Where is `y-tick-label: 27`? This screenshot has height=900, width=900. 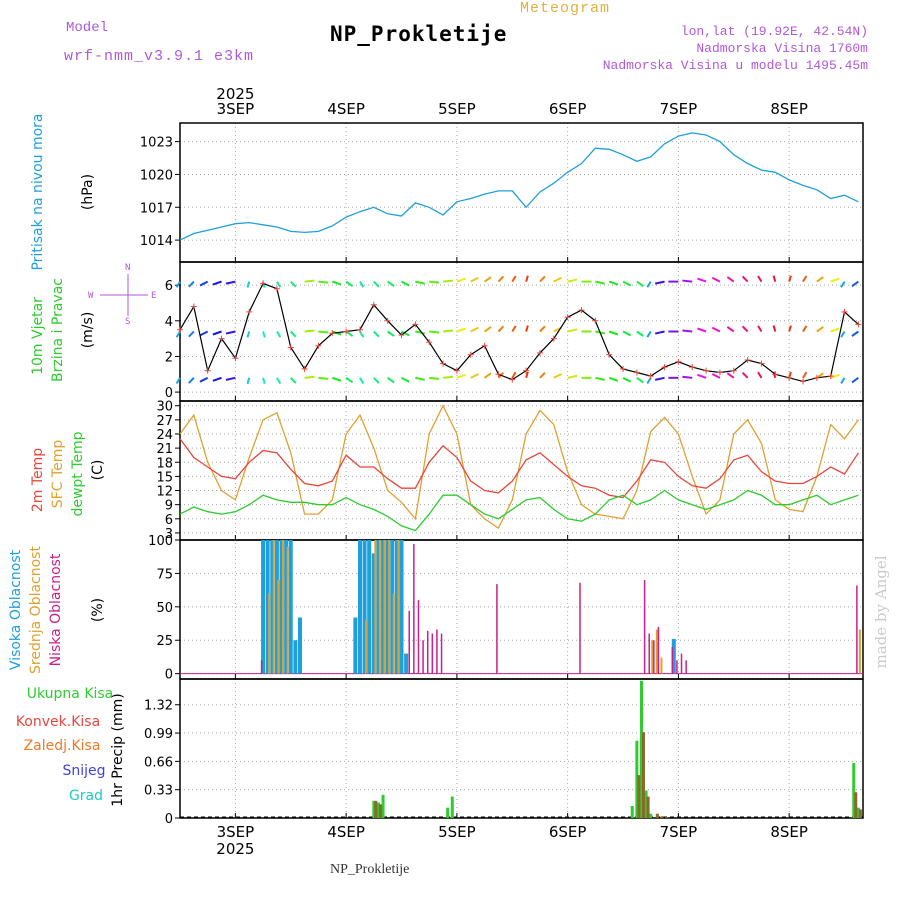 y-tick-label: 27 is located at coordinates (164, 421).